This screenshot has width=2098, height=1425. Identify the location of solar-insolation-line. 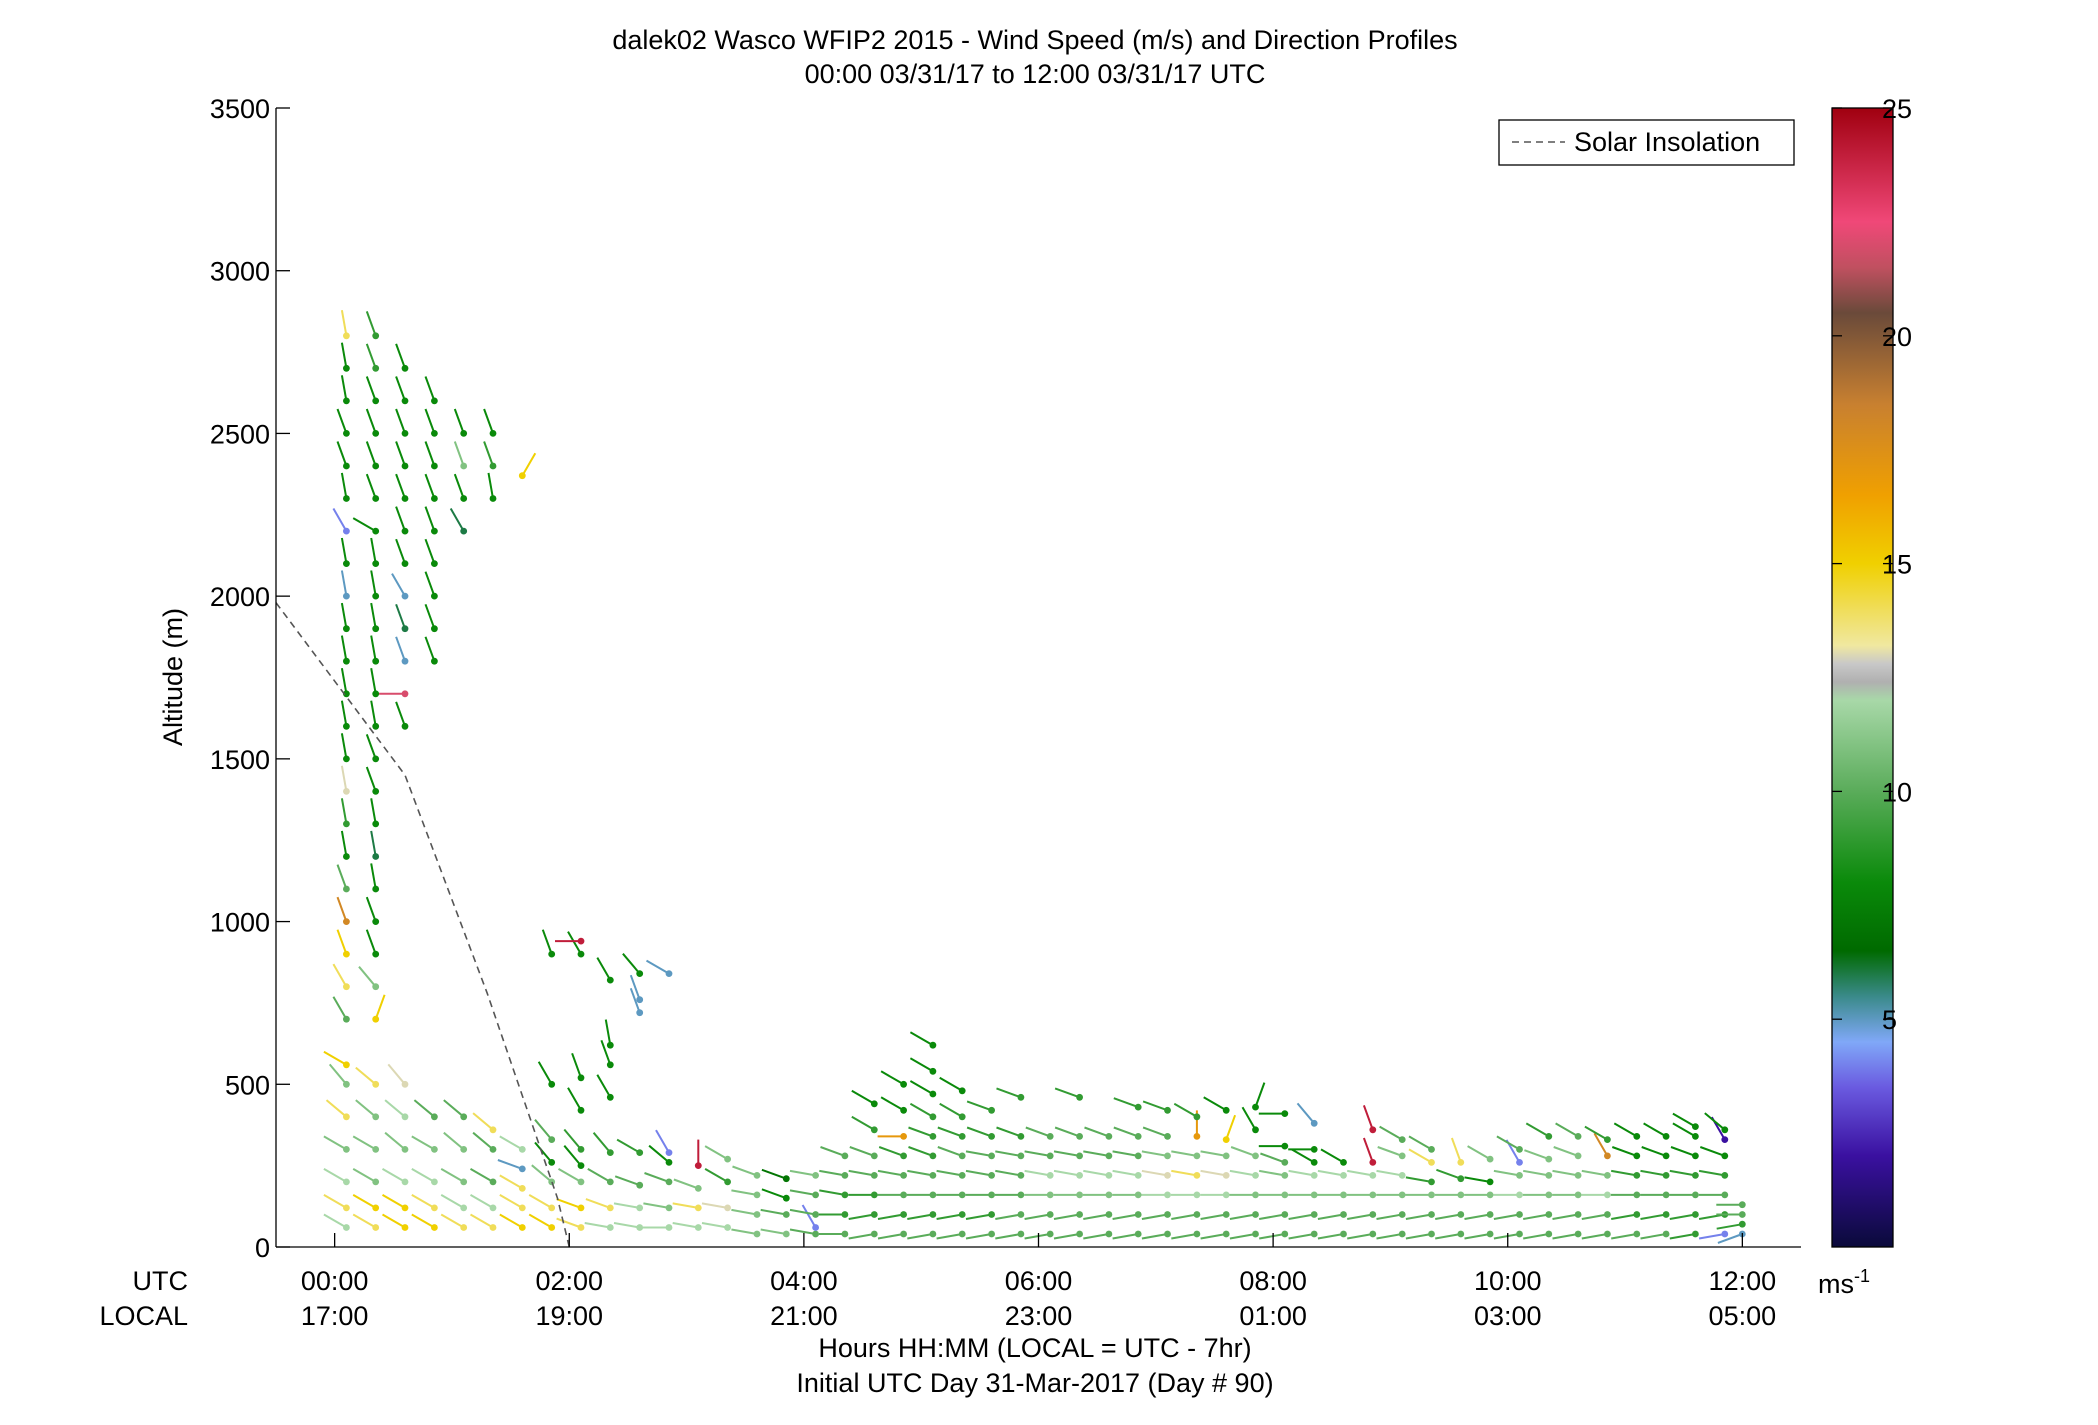
(423, 924).